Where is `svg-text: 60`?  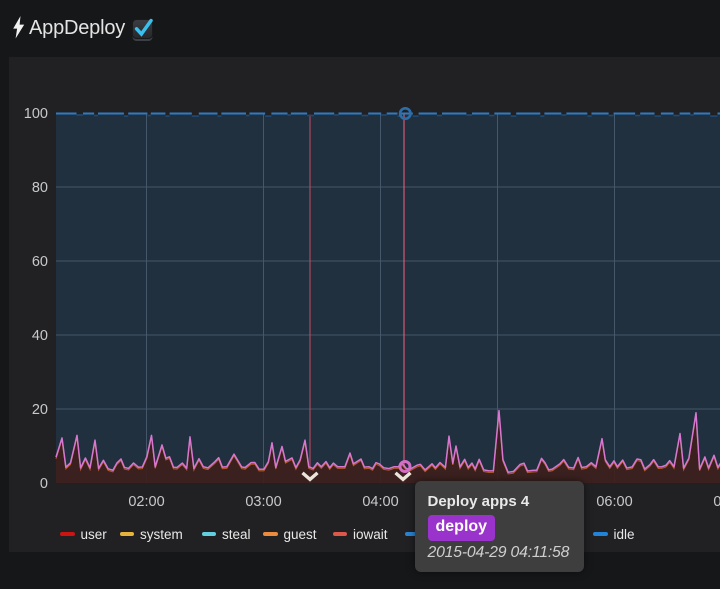
svg-text: 60 is located at coordinates (40, 262).